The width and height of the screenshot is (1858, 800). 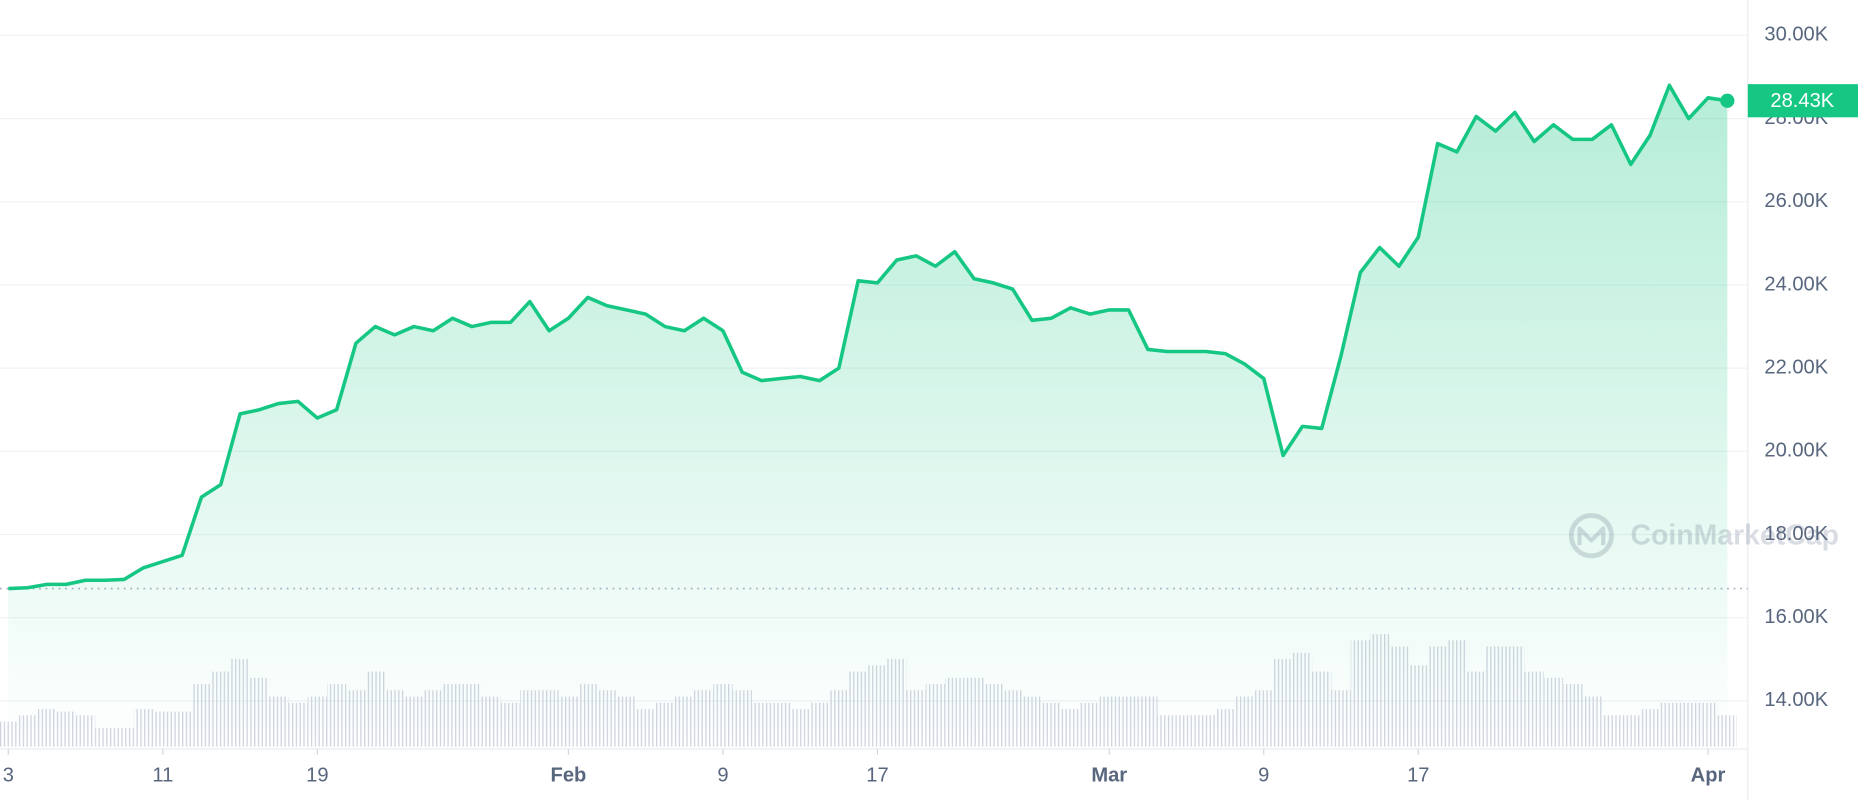 I want to click on y-tick-label: 30.00K, so click(x=1796, y=35).